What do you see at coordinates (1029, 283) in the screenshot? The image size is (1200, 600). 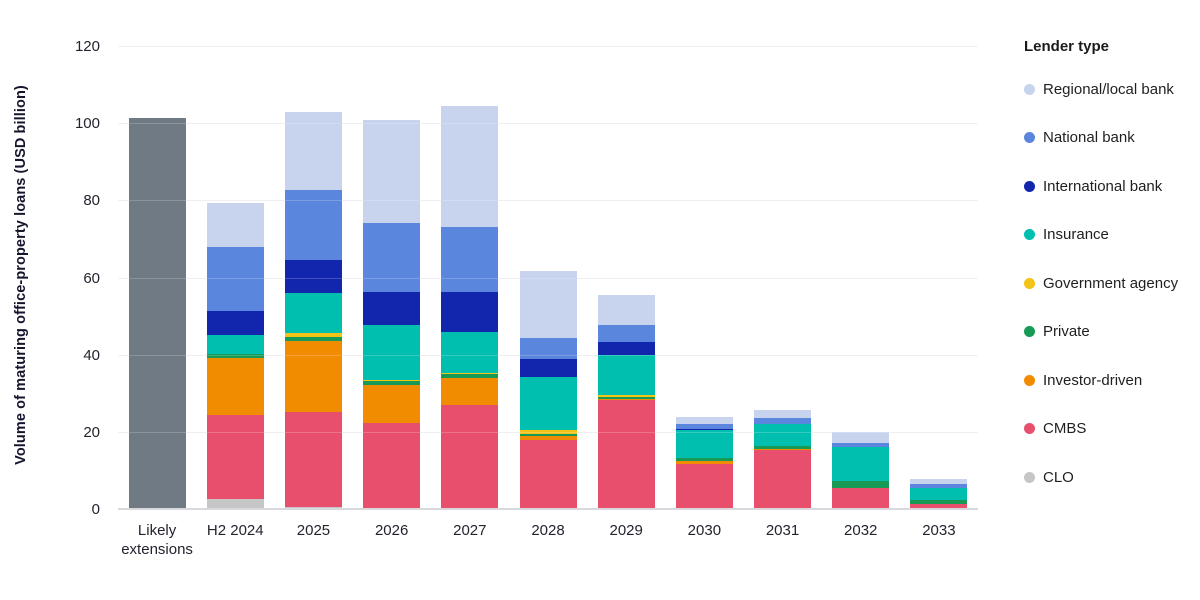 I see `government-agency-legend-dot` at bounding box center [1029, 283].